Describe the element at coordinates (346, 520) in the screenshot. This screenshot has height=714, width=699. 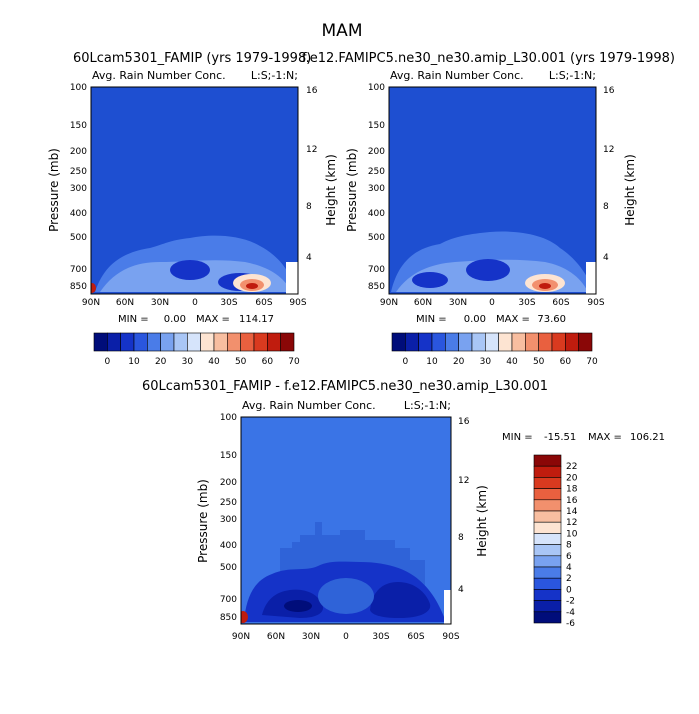
I see `panel-c-field` at that location.